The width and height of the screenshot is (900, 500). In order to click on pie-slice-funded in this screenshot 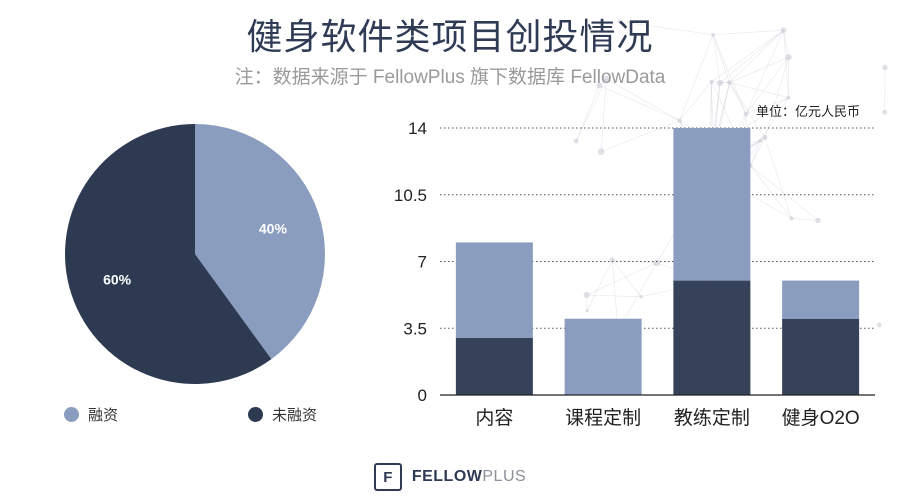, I will do `click(260, 242)`.